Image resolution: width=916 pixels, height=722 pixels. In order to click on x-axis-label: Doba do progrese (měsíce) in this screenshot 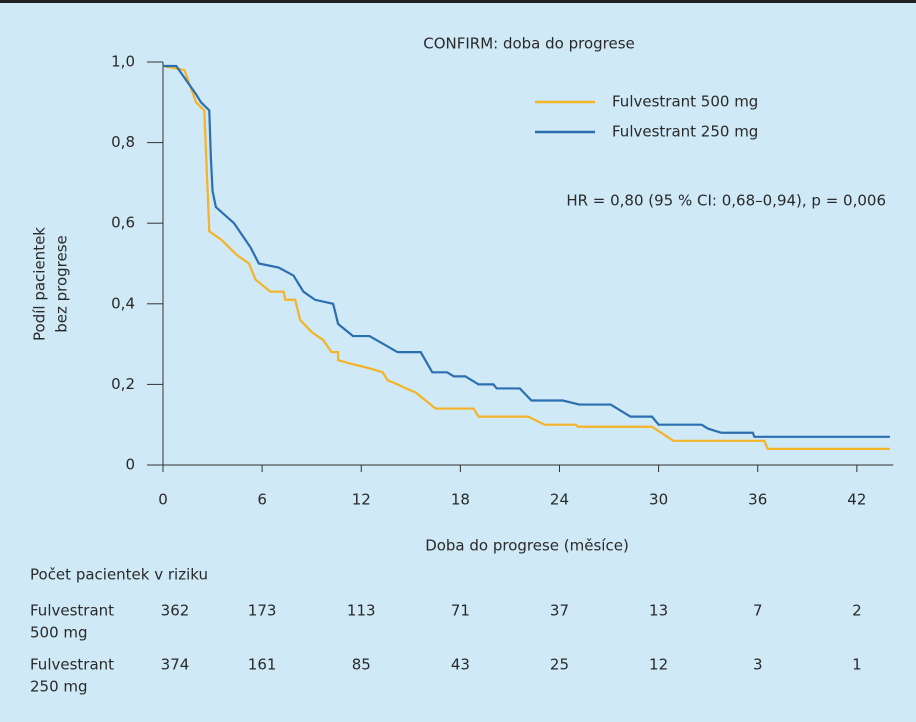, I will do `click(527, 546)`.